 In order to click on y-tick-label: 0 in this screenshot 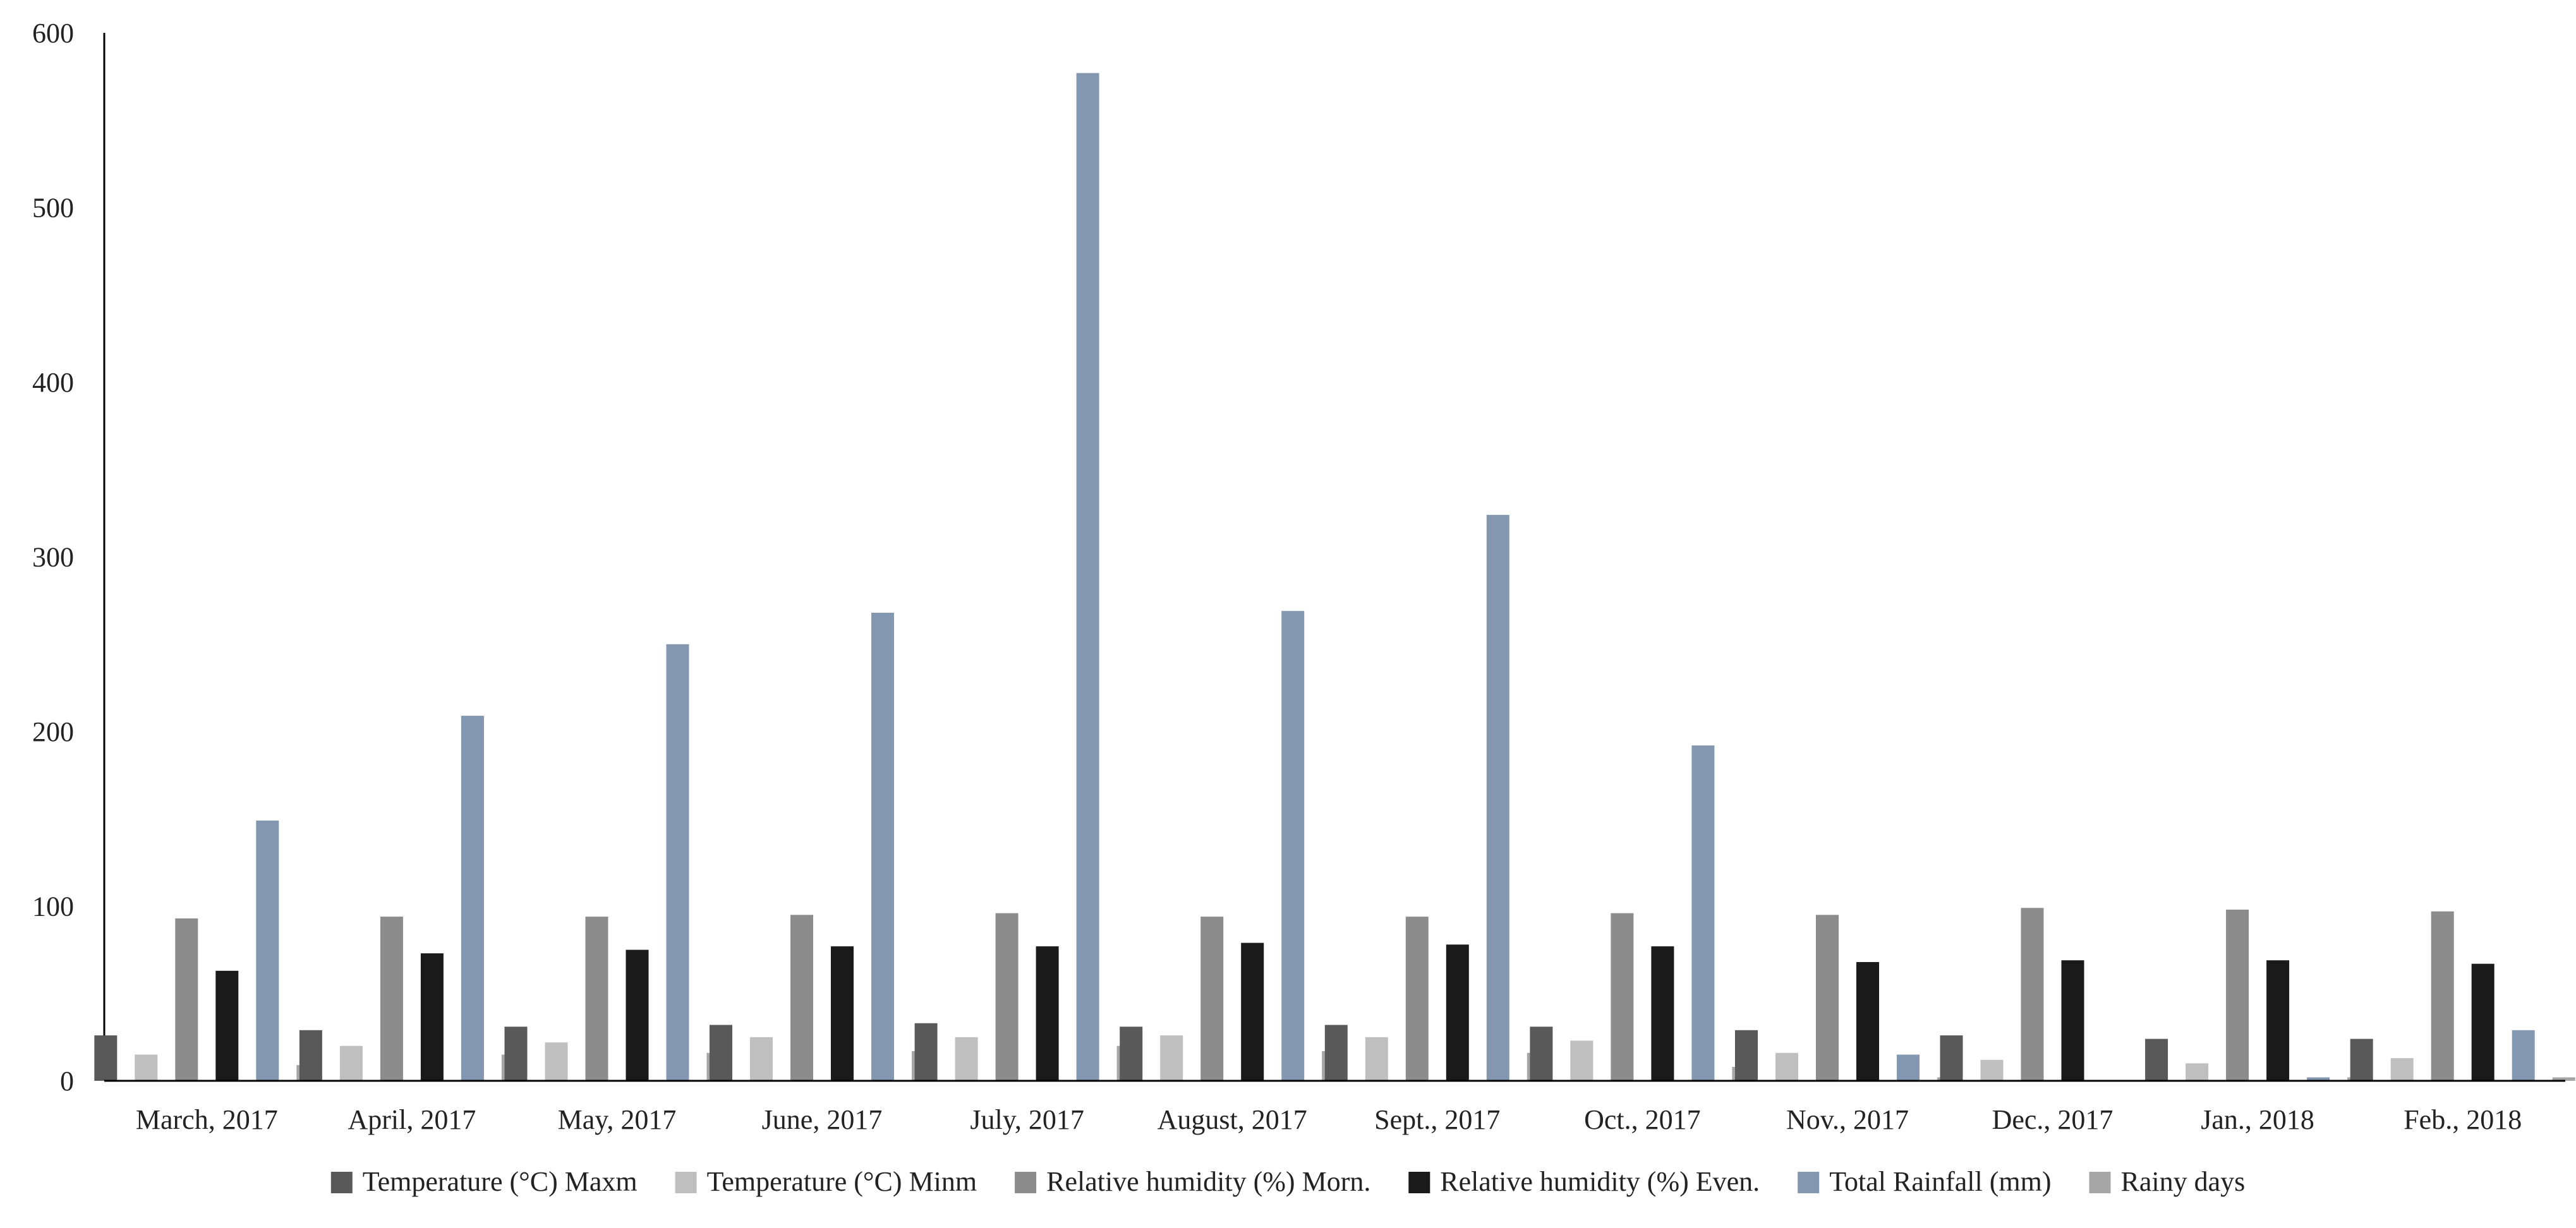, I will do `click(67, 1081)`.